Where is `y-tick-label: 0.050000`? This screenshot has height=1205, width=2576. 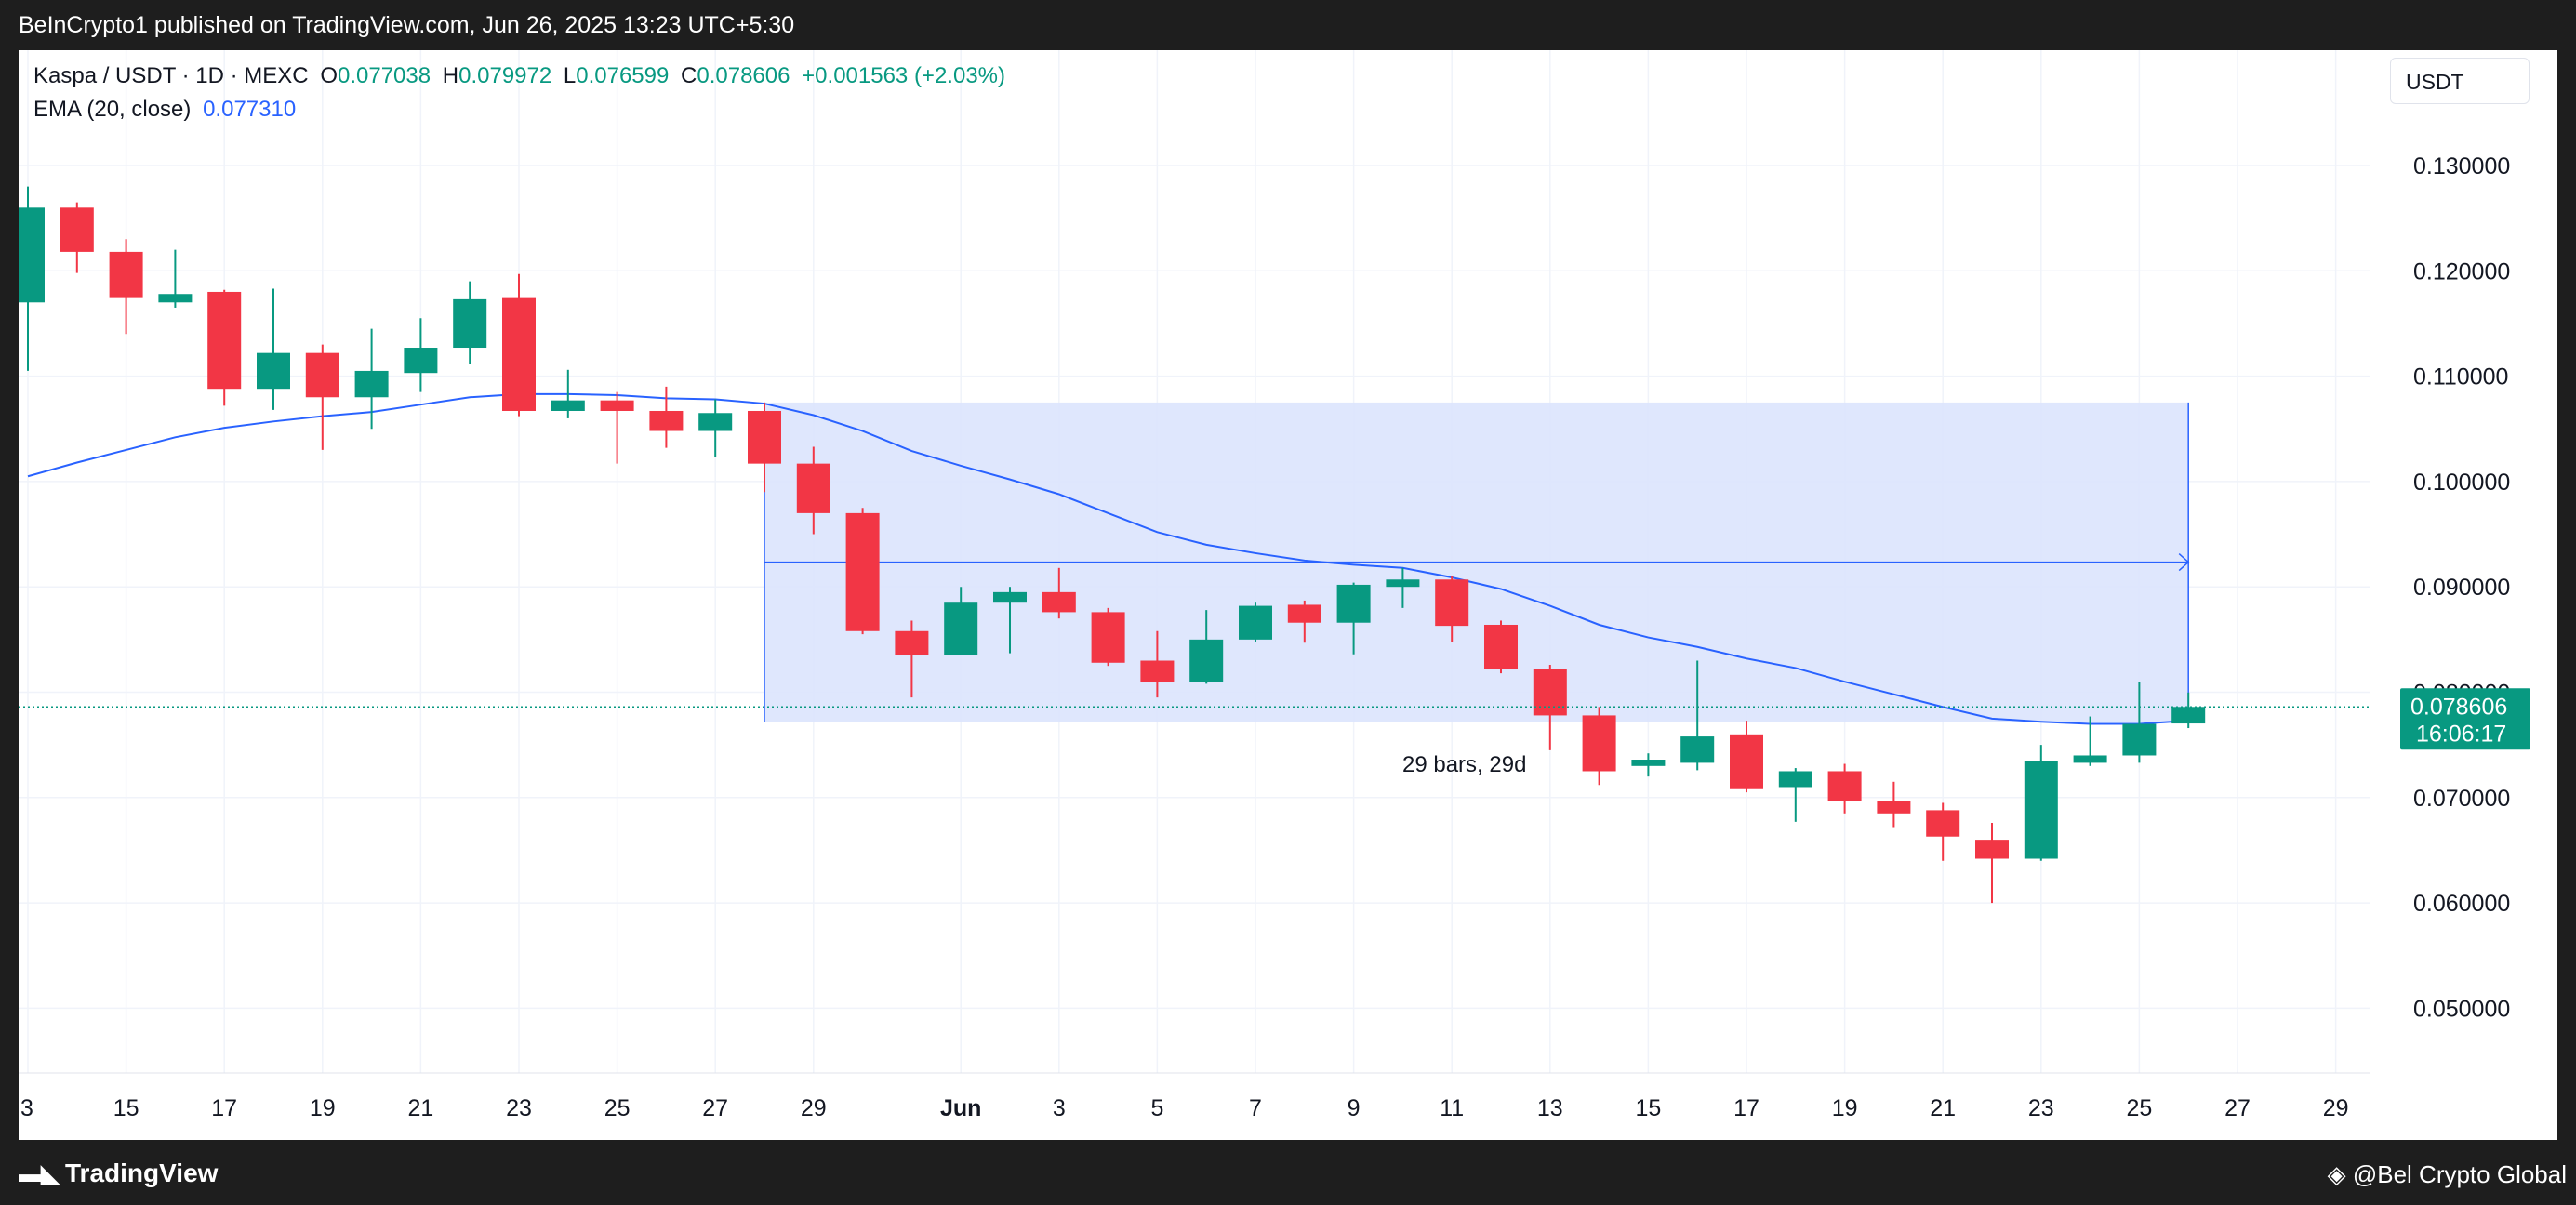 y-tick-label: 0.050000 is located at coordinates (2461, 1009).